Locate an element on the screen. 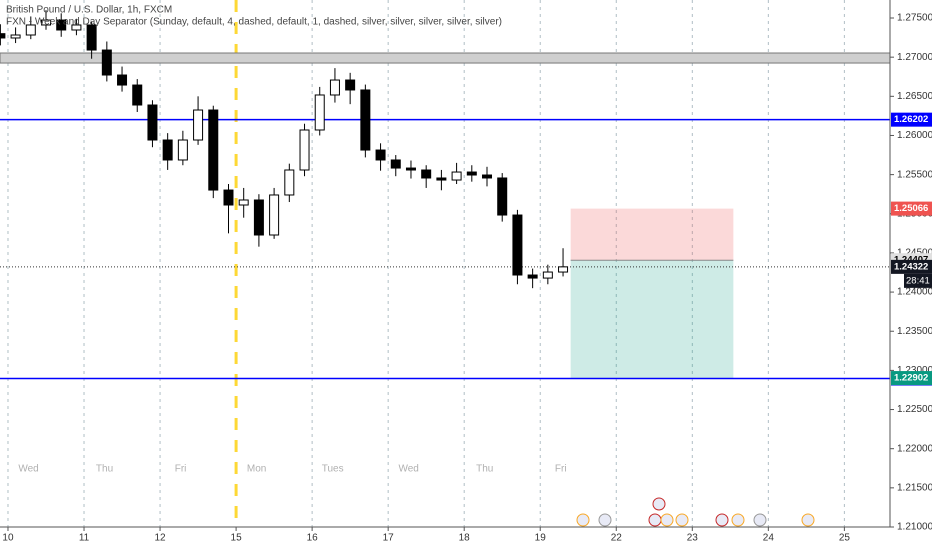  y-tick-label: 1.22500 is located at coordinates (914, 409).